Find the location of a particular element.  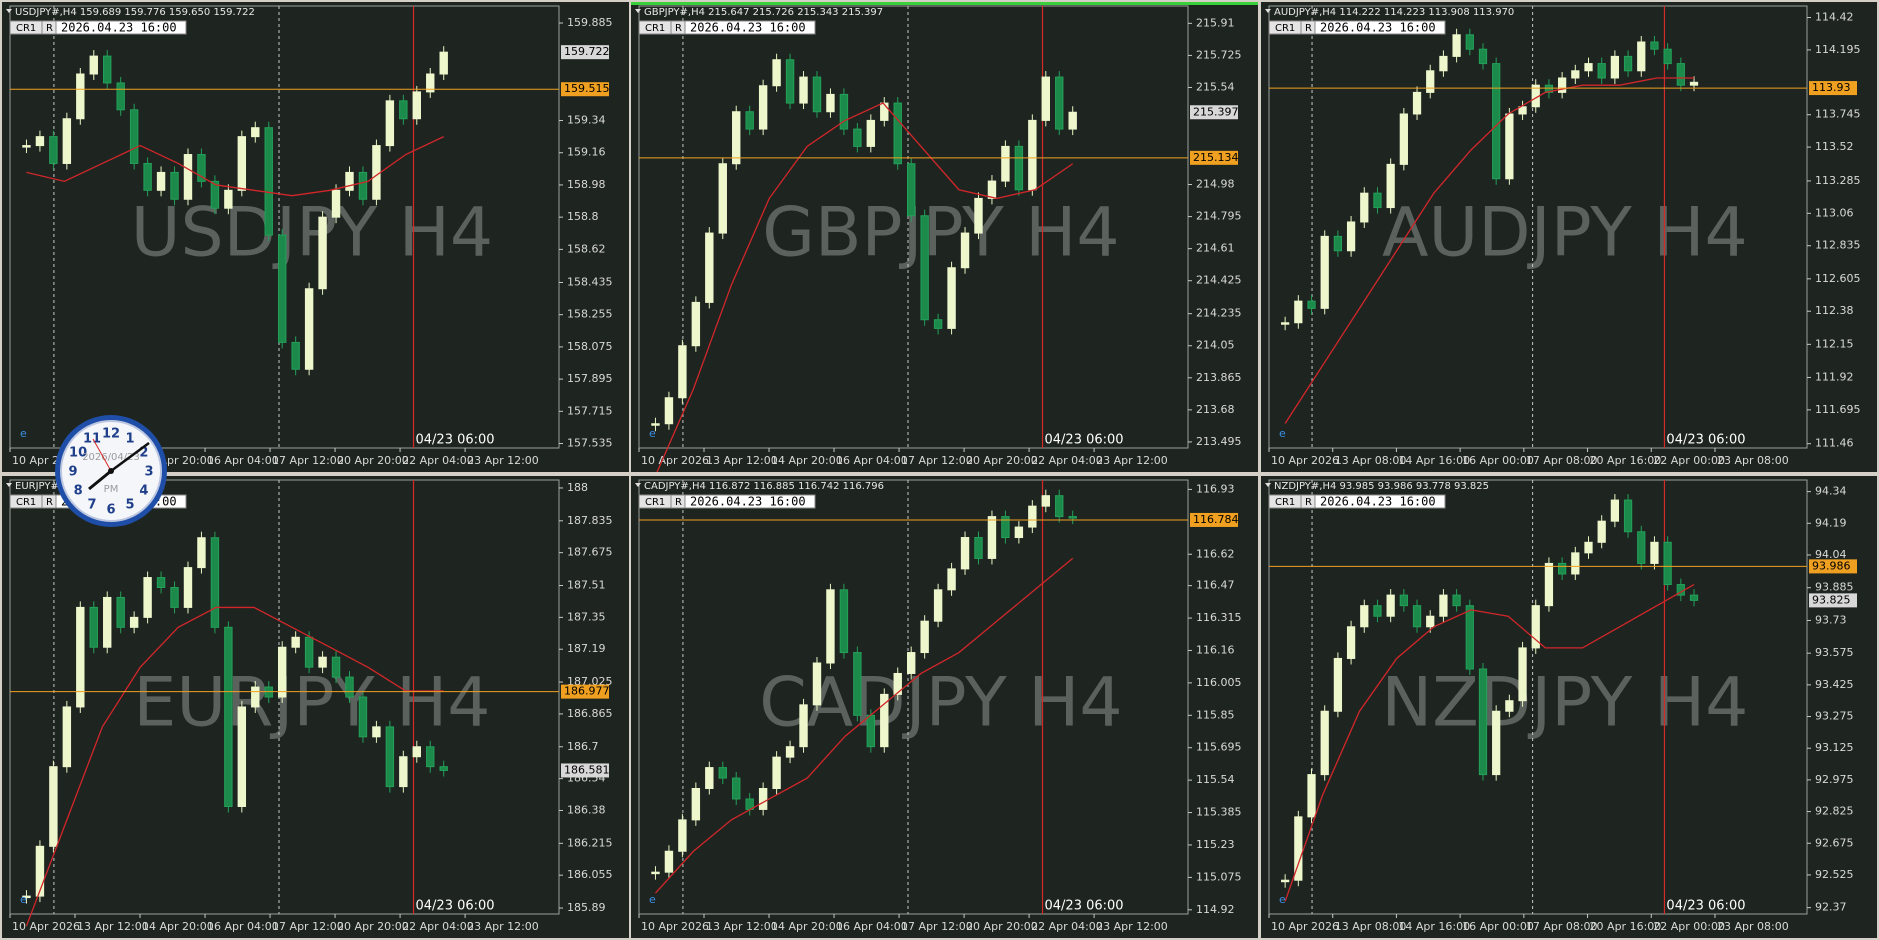

y-tick-label: 187.19 is located at coordinates (586, 648).